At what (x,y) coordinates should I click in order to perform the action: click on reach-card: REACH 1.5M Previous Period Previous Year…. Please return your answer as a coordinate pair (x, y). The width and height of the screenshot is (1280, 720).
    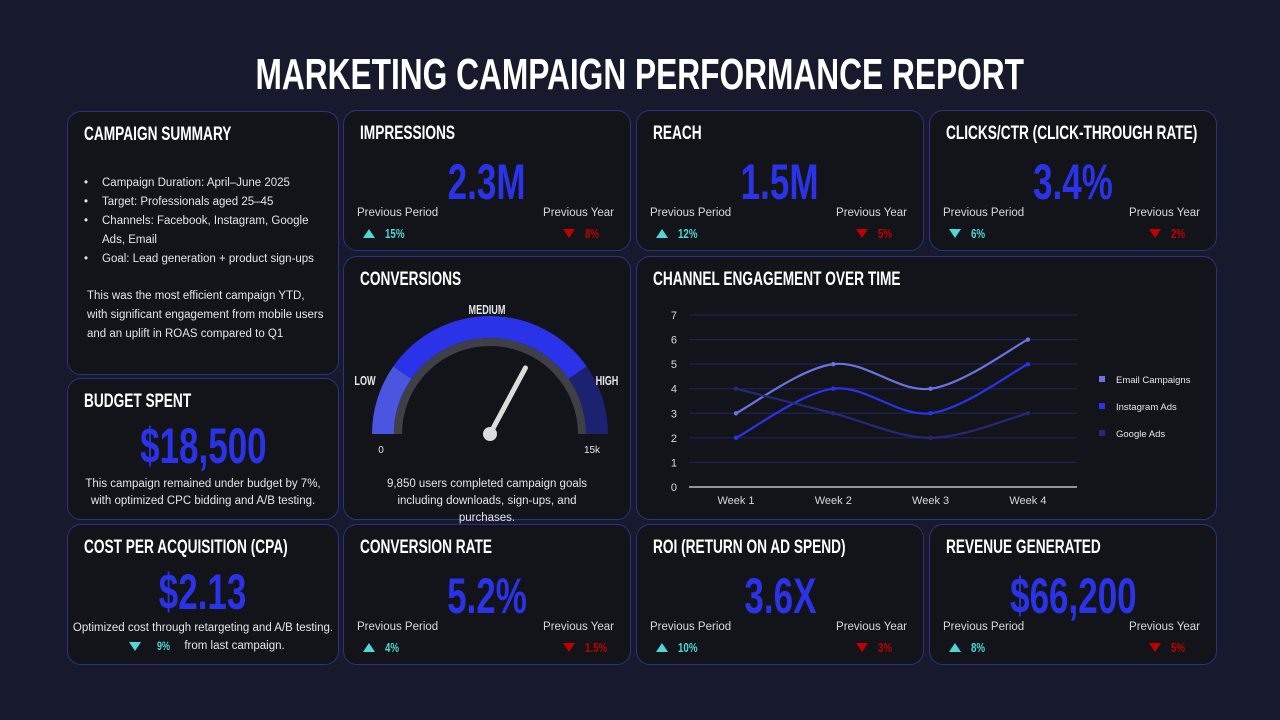
    Looking at the image, I should click on (780, 180).